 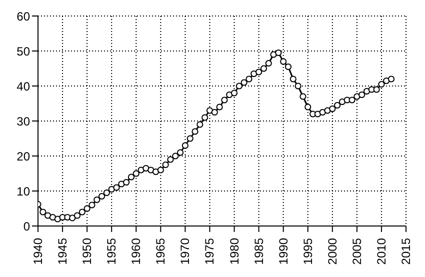 What do you see at coordinates (111, 251) in the screenshot?
I see `x-tick-label: 1955` at bounding box center [111, 251].